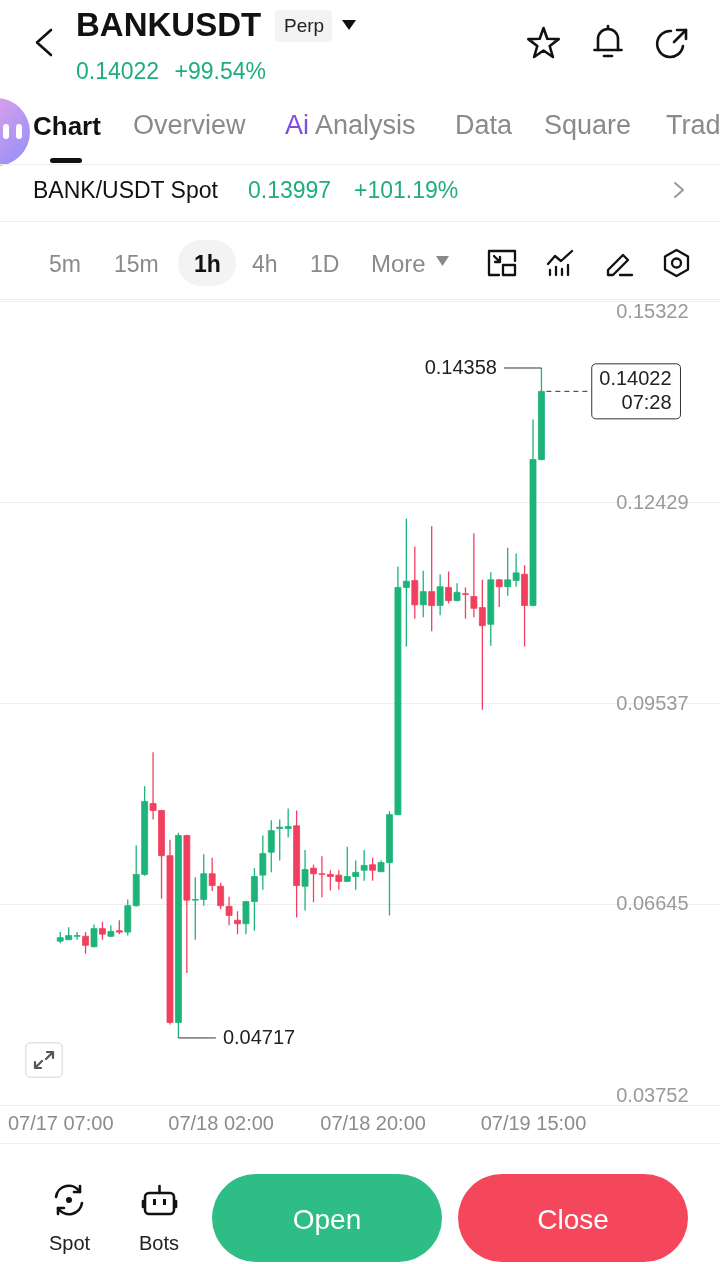  Describe the element at coordinates (398, 263) in the screenshot. I see `text: More` at that location.